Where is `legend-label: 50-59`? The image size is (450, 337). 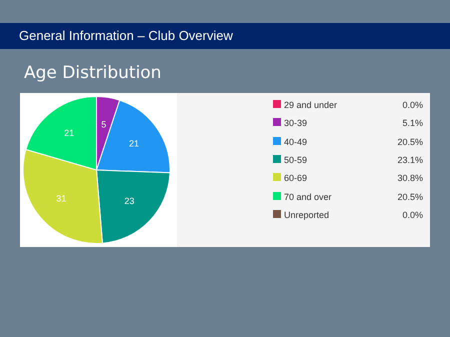 legend-label: 50-59 is located at coordinates (296, 160).